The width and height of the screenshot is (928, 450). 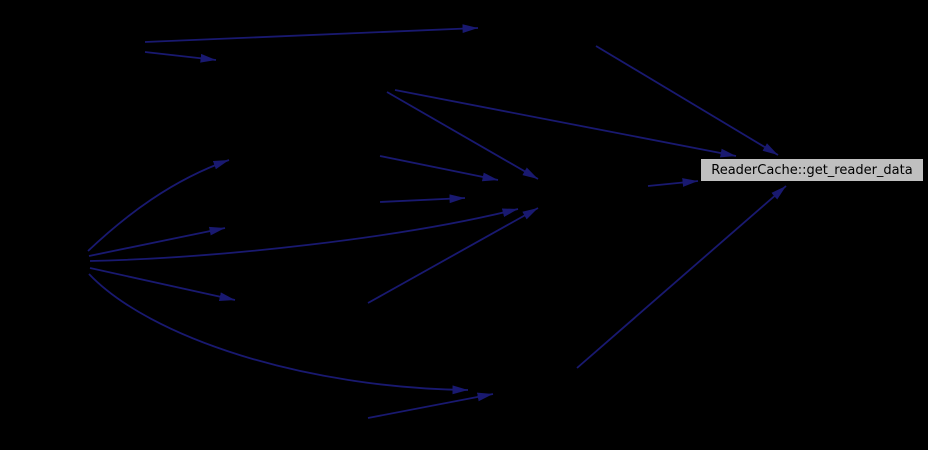 I want to click on edge-bottomleft-to-bottom, so click(x=430, y=405).